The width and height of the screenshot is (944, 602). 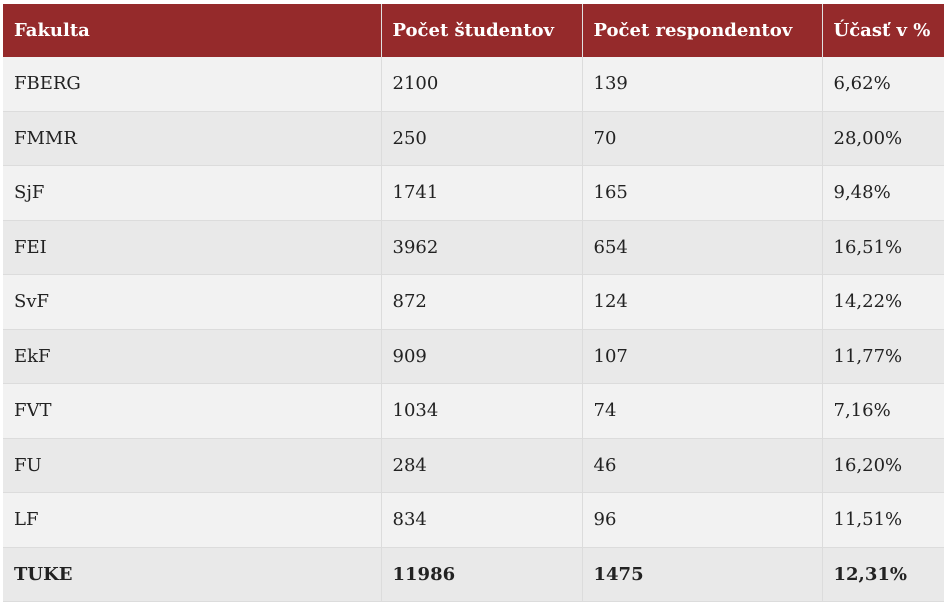 What do you see at coordinates (883, 520) in the screenshot?
I see `cell-participation: 11,51%` at bounding box center [883, 520].